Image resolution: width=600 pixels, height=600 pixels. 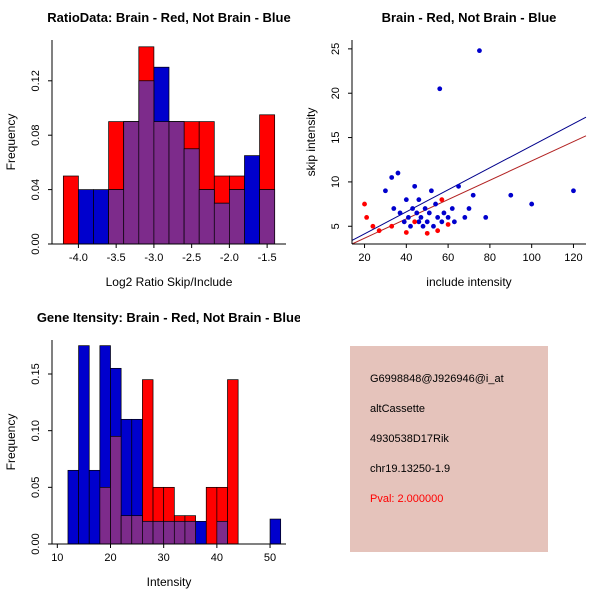 I want to click on svg-text: skip intensity, so click(x=311, y=142).